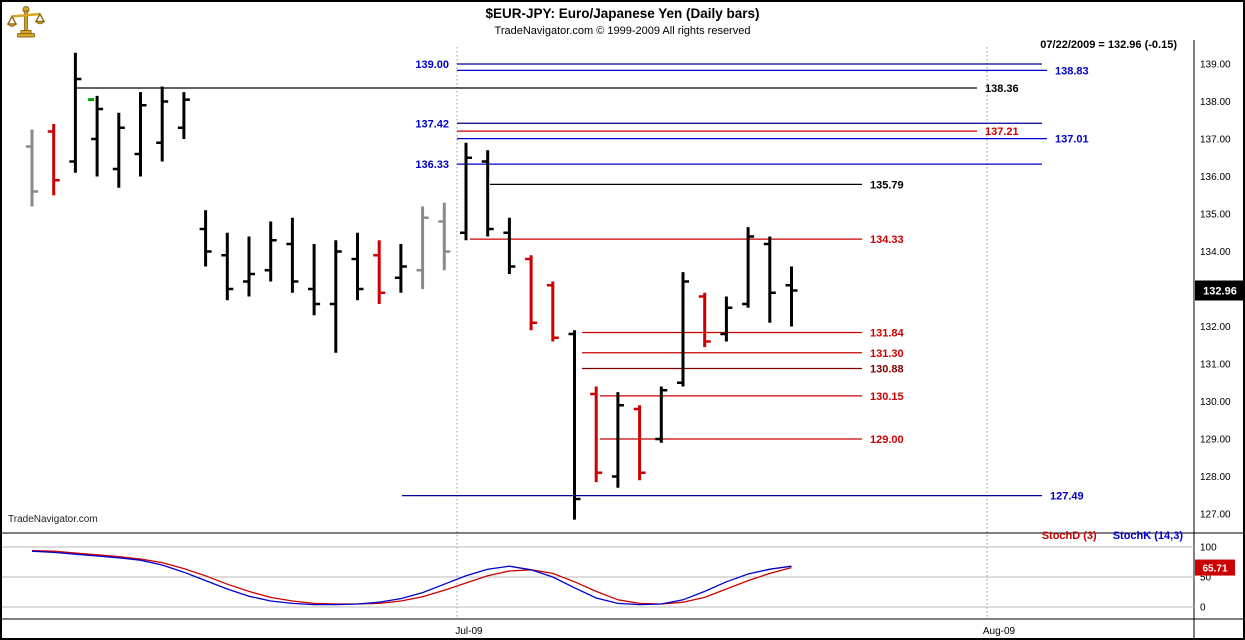 Image resolution: width=1245 pixels, height=640 pixels. What do you see at coordinates (1215, 177) in the screenshot?
I see `price-tick-label: 136.00` at bounding box center [1215, 177].